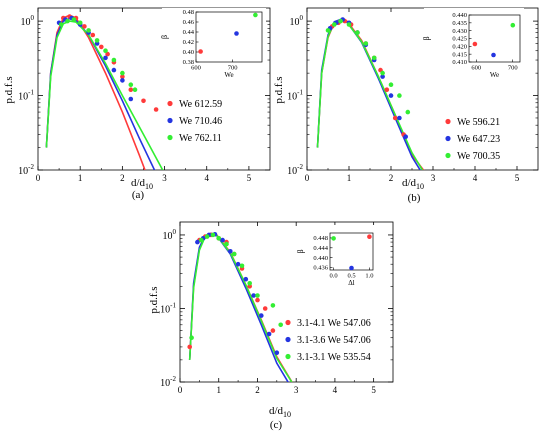 The height and width of the screenshot is (433, 550). What do you see at coordinates (122, 178) in the screenshot?
I see `x-tick-label: 2` at bounding box center [122, 178].